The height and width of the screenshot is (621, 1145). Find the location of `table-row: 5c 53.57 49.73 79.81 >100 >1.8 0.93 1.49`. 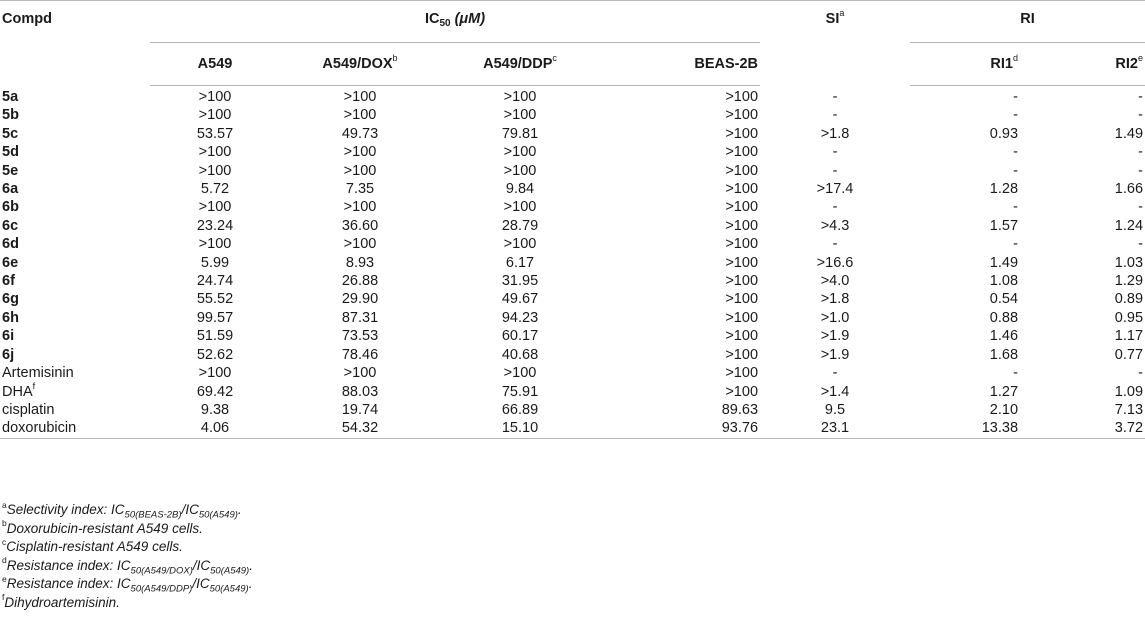

table-row: 5c 53.57 49.73 79.81 >100 >1.8 0.93 1.49 is located at coordinates (572, 134).